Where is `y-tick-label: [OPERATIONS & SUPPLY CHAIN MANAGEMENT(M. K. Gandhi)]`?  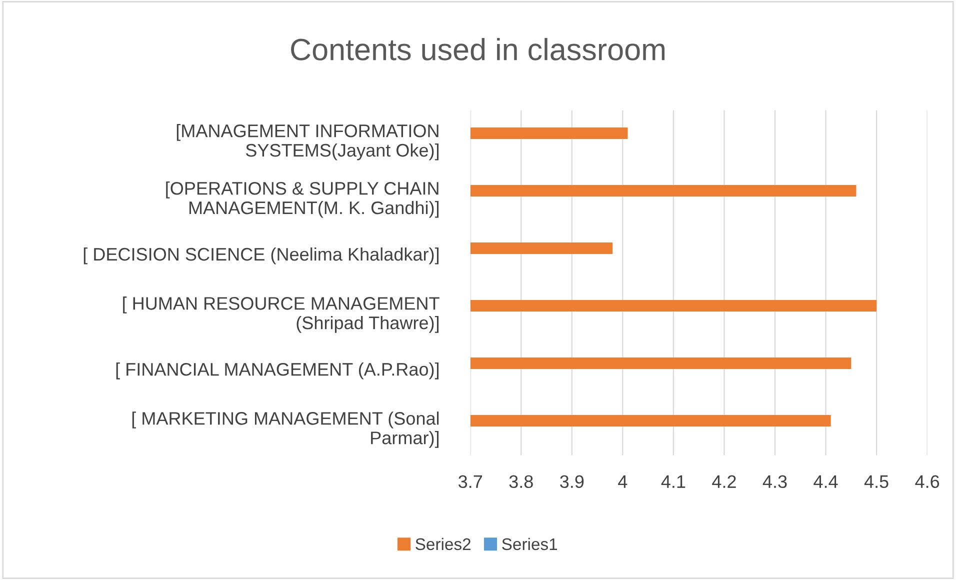 y-tick-label: [OPERATIONS & SUPPLY CHAIN MANAGEMENT(M. K. Gandhi)] is located at coordinates (302, 200).